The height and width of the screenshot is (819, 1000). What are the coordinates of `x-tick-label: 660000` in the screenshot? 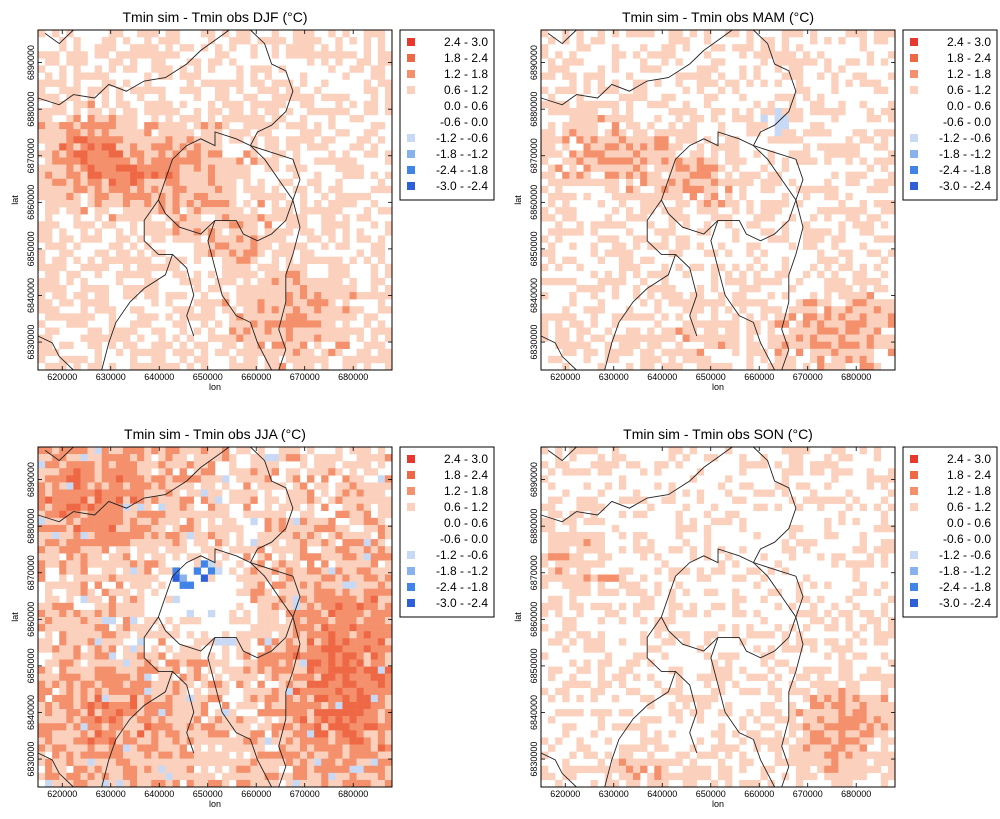 It's located at (759, 377).